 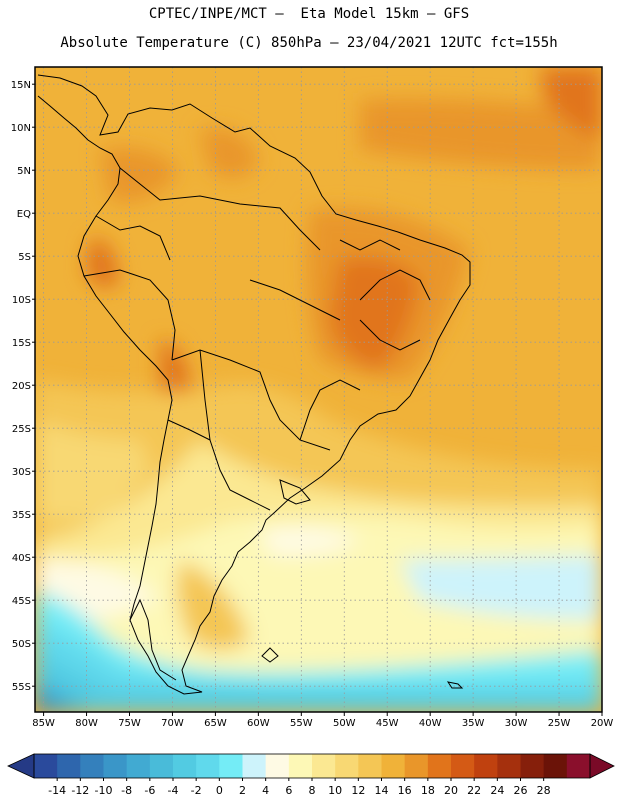 I want to click on lat-label: 30S, so click(x=21, y=472).